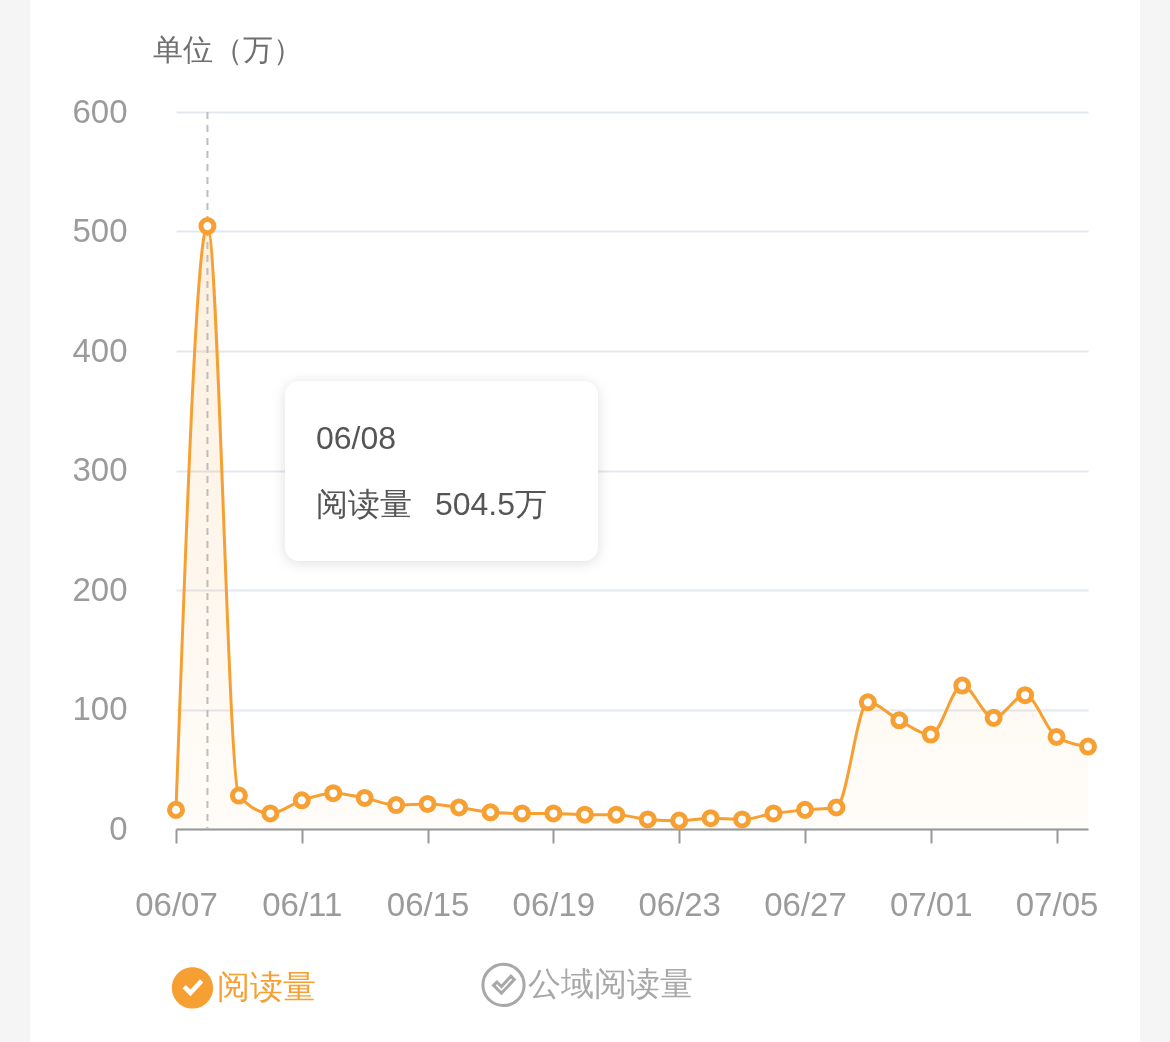 The height and width of the screenshot is (1042, 1170). I want to click on annotation: 06/08, so click(357, 438).